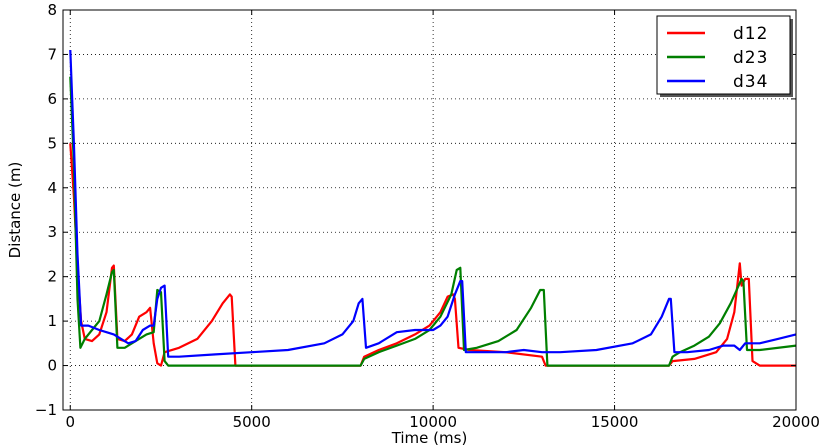 The width and height of the screenshot is (830, 448). Describe the element at coordinates (750, 82) in the screenshot. I see `legend-label-d34: d34` at that location.